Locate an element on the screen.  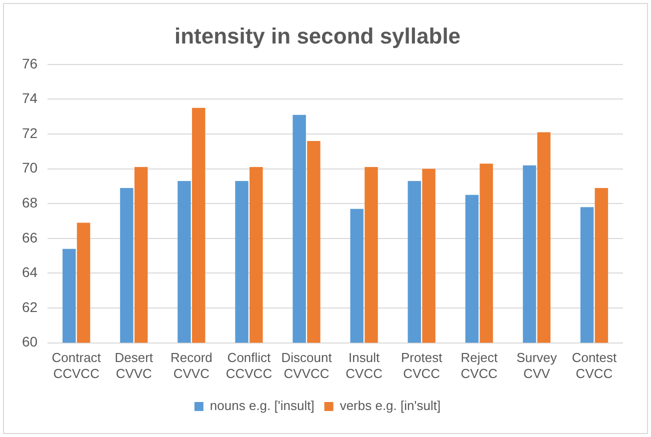
x-tick-label: Contest CVCC is located at coordinates (595, 365).